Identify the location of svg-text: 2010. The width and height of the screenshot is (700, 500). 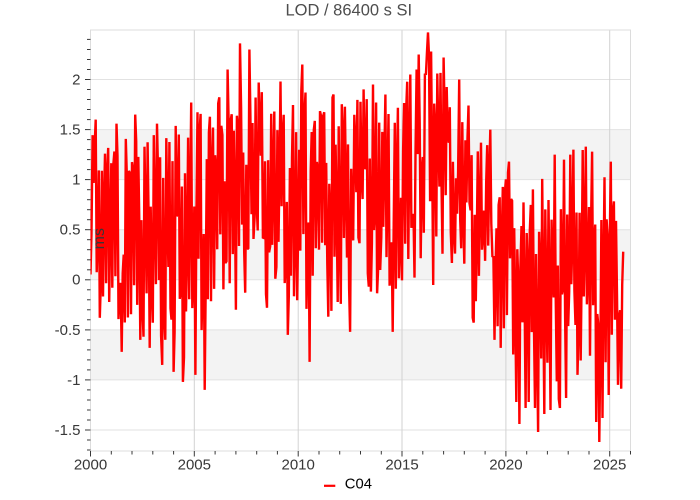
(298, 465).